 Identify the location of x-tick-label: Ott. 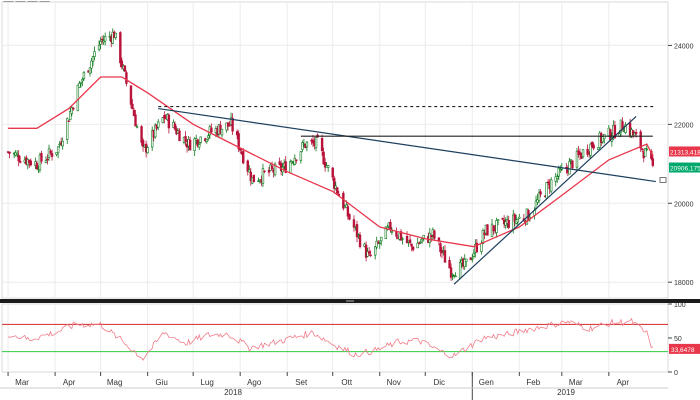
(346, 382).